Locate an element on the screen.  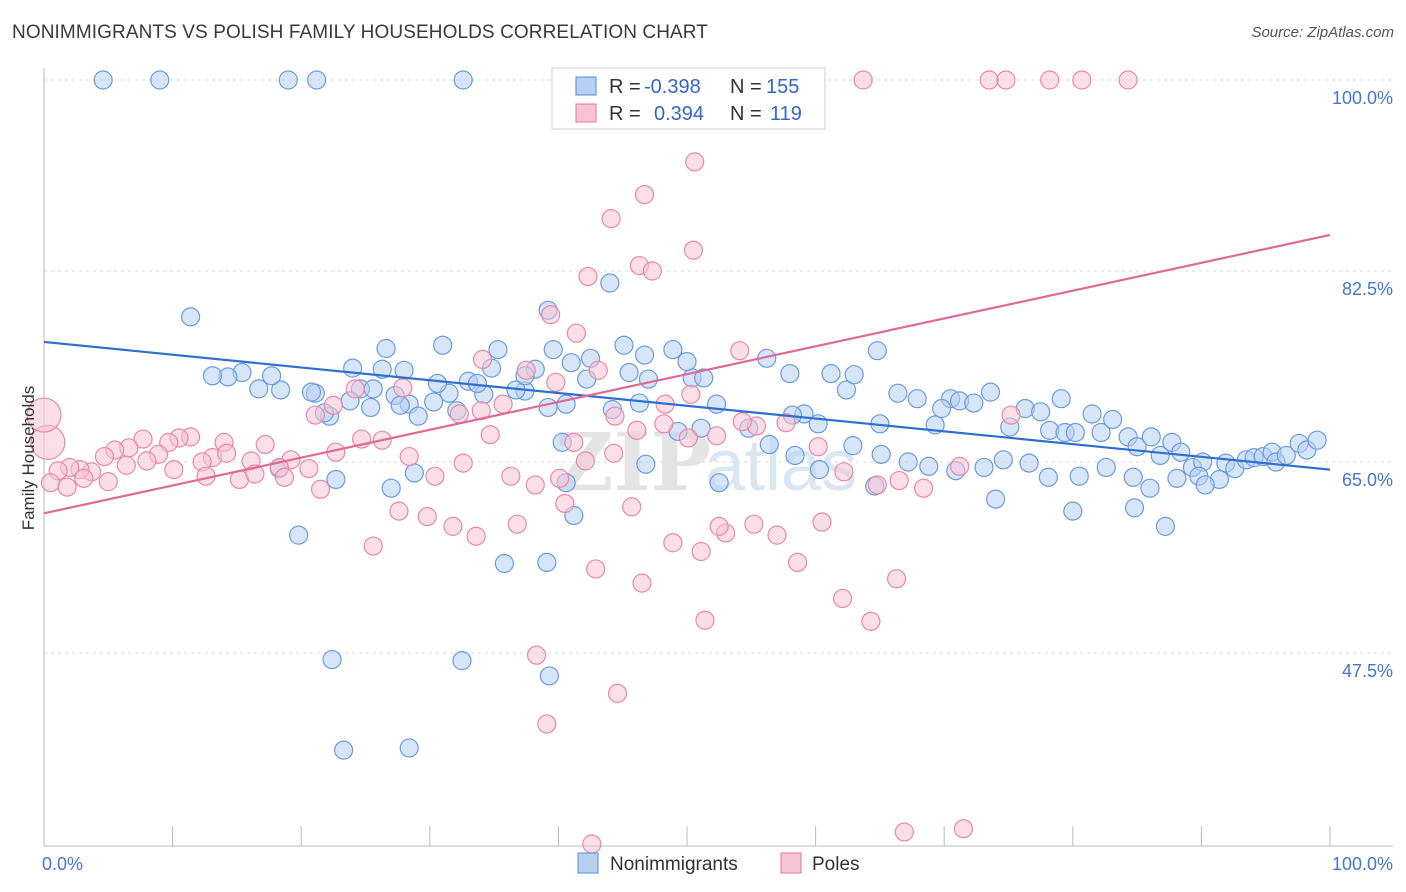
y-tick-label-0: 100.0% is located at coordinates (1362, 98).